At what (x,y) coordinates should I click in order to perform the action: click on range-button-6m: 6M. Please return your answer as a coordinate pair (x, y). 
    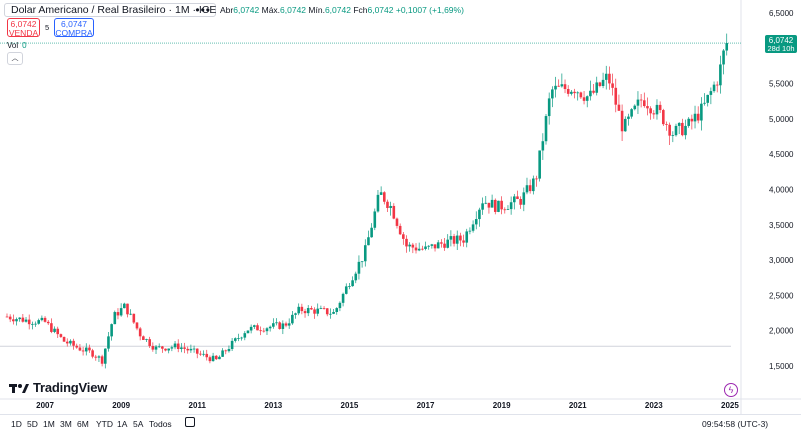
    Looking at the image, I should click on (83, 424).